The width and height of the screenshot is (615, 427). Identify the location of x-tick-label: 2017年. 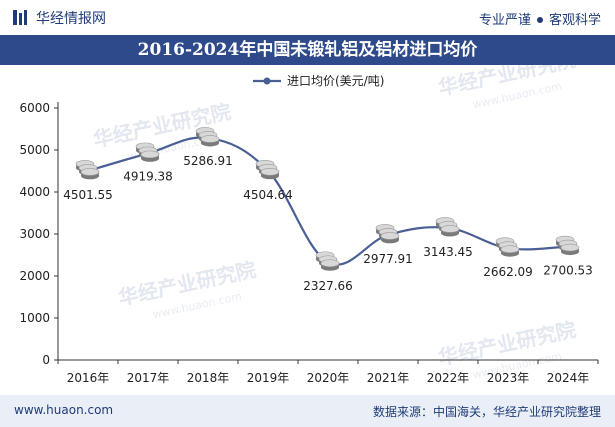
(148, 378).